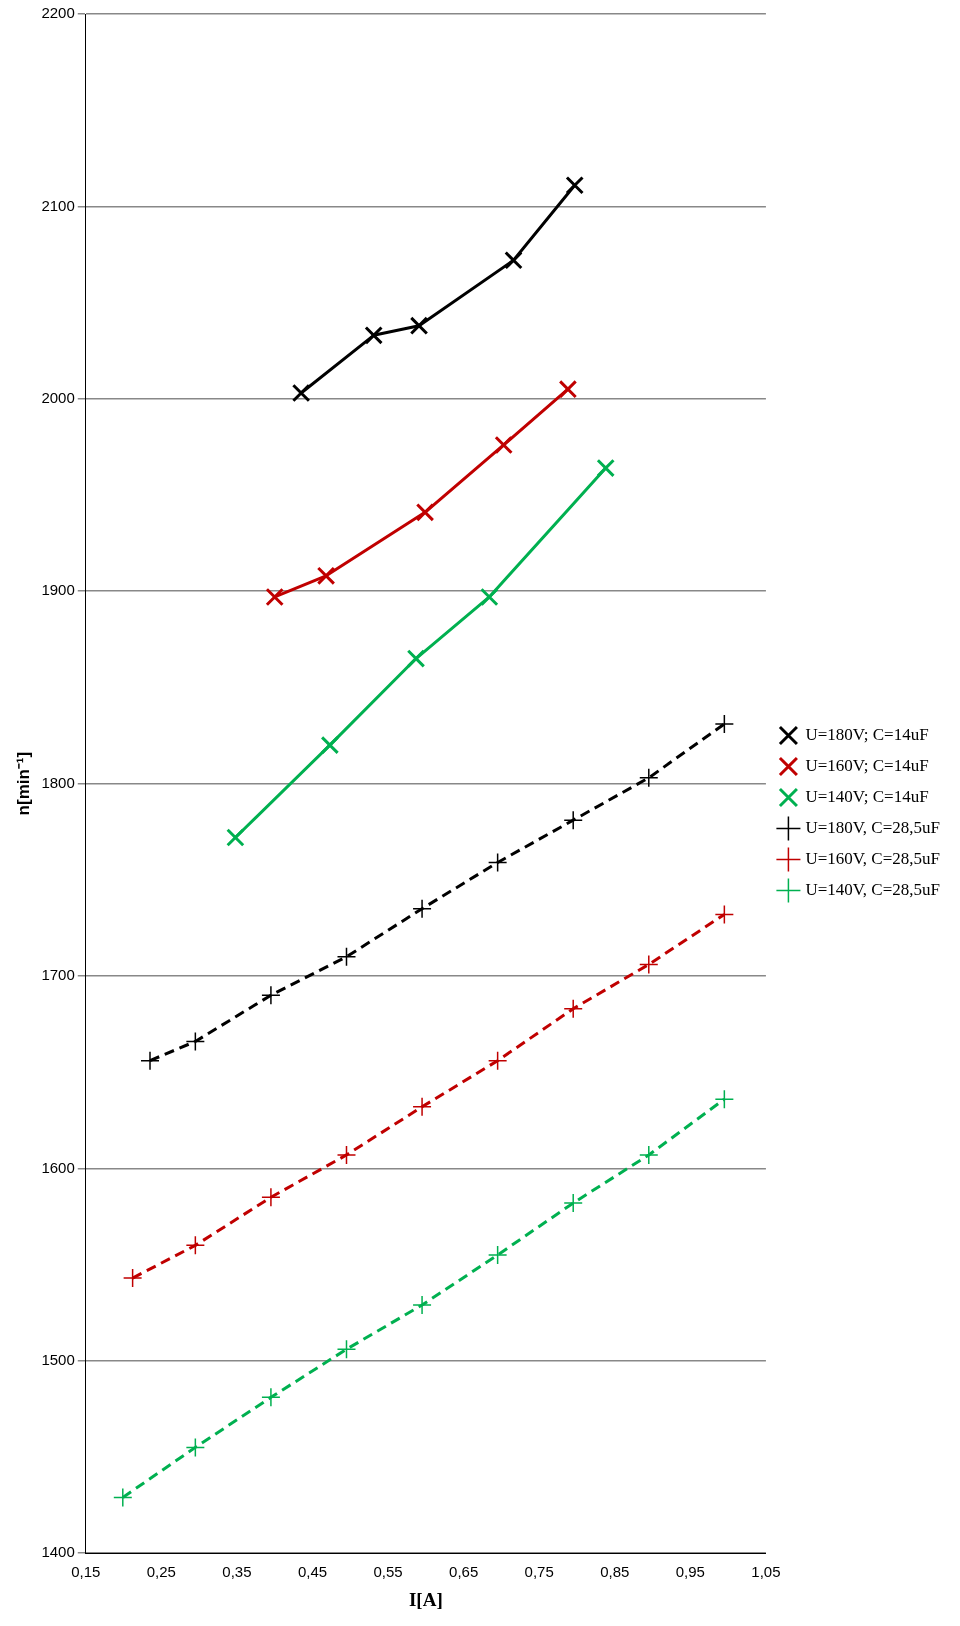 The image size is (960, 1626). Describe the element at coordinates (867, 734) in the screenshot. I see `legend-label: U=180V; C=14uF` at that location.